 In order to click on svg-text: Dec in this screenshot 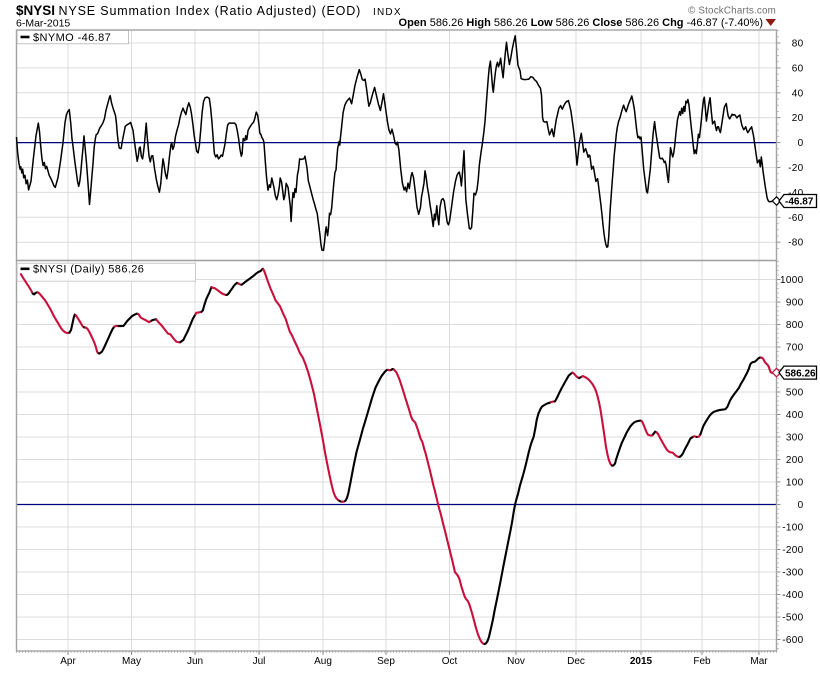, I will do `click(576, 661)`.